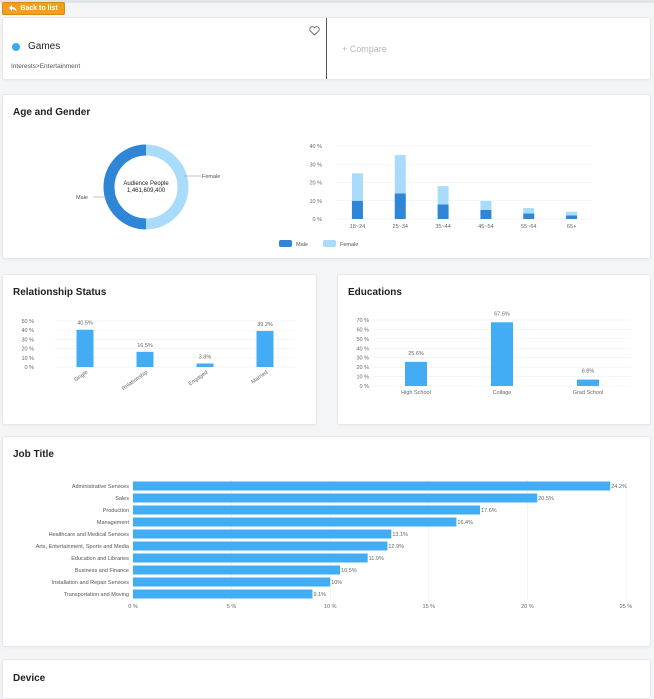  Describe the element at coordinates (85, 324) in the screenshot. I see `rel-value-label: 40.5%` at that location.